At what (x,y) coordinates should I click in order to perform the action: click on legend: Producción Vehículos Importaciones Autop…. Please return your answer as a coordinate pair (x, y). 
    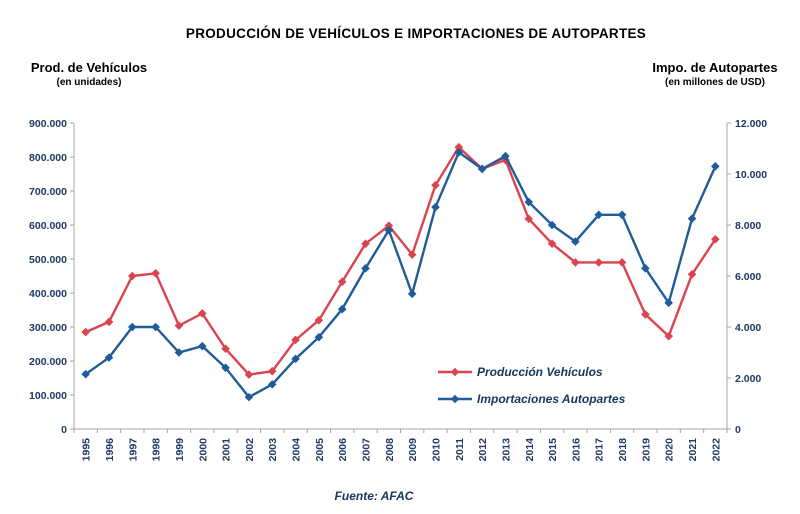
    Looking at the image, I should click on (531, 389).